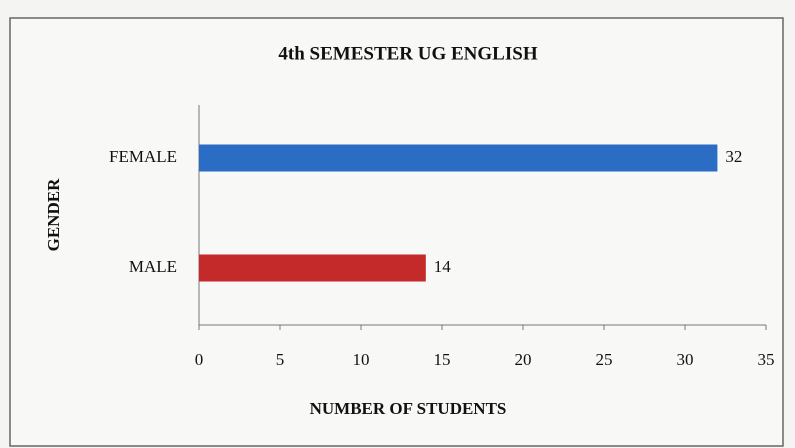  What do you see at coordinates (733, 156) in the screenshot?
I see `data-label: 32` at bounding box center [733, 156].